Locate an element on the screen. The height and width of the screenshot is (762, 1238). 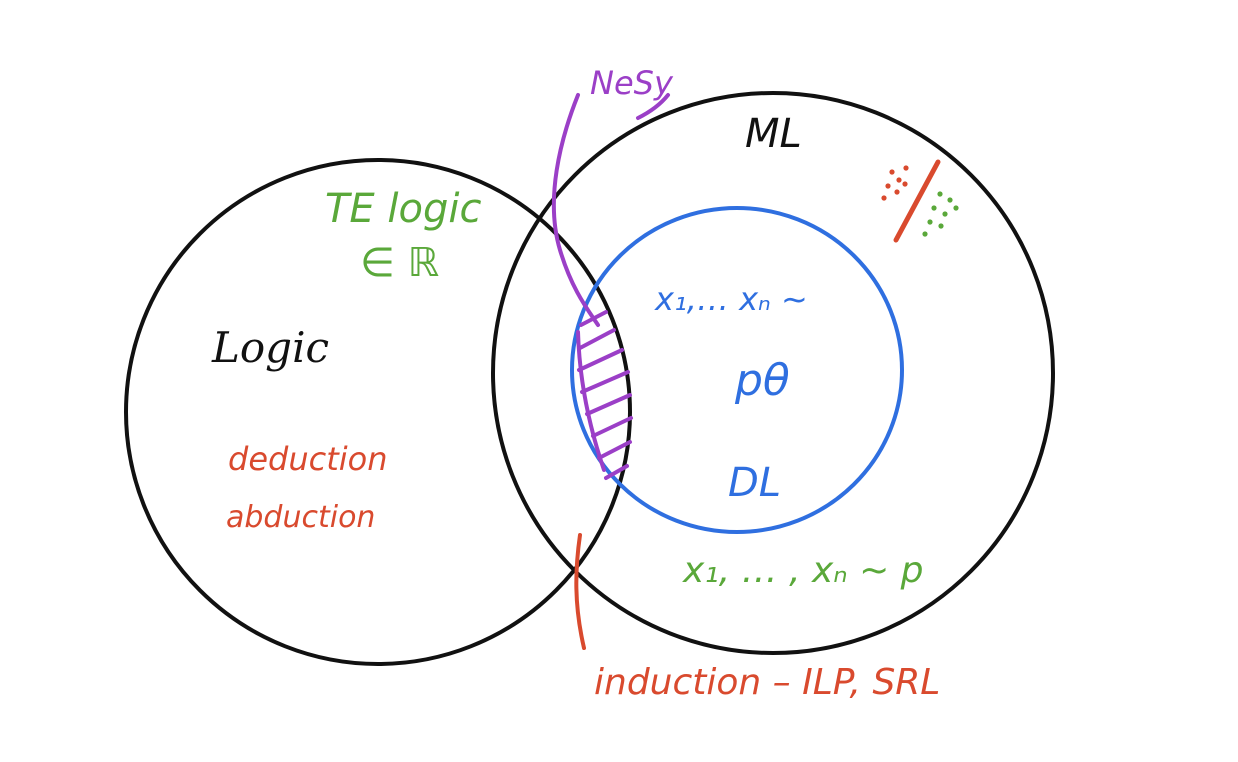
ml-label: ML is located at coordinates (773, 134).